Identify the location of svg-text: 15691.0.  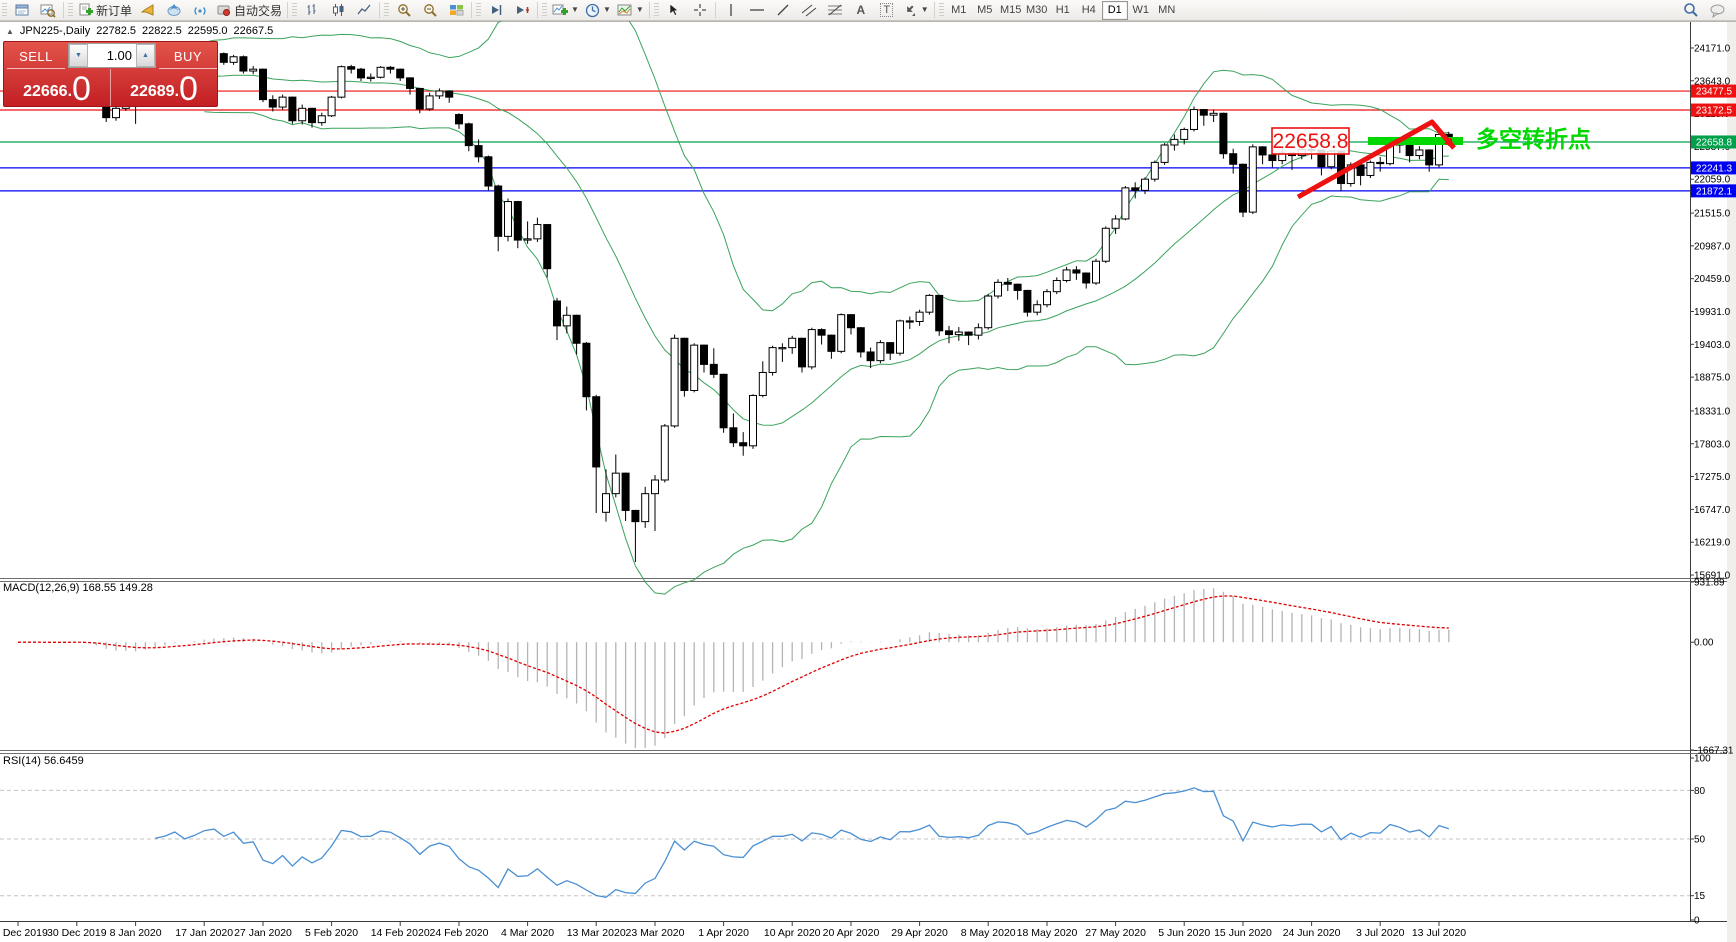
(1712, 576).